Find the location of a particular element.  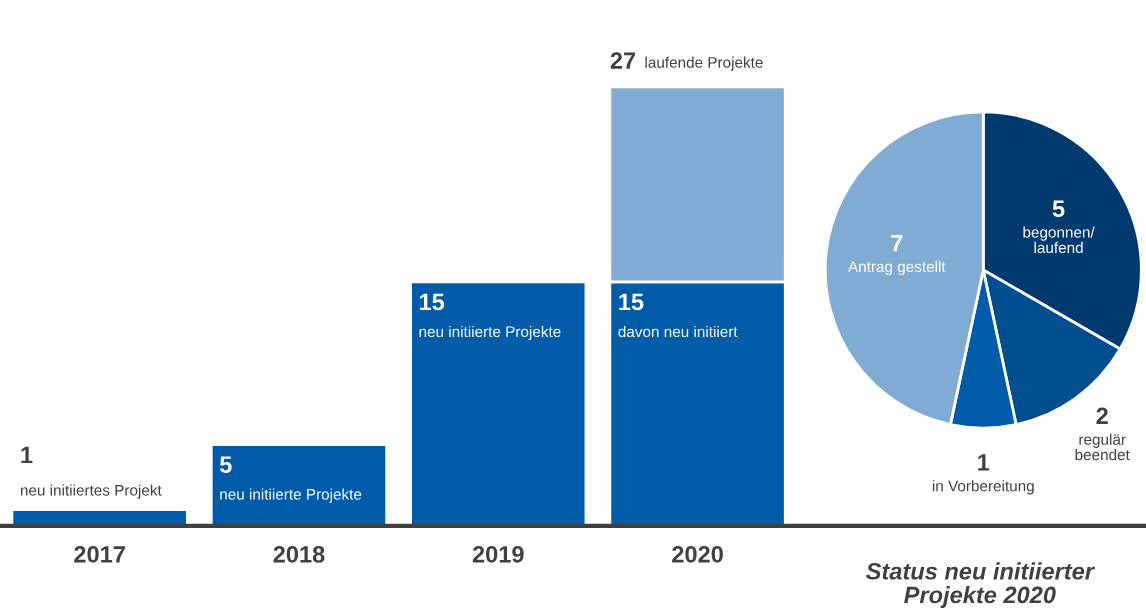

data-label: 5 is located at coordinates (1058, 209).